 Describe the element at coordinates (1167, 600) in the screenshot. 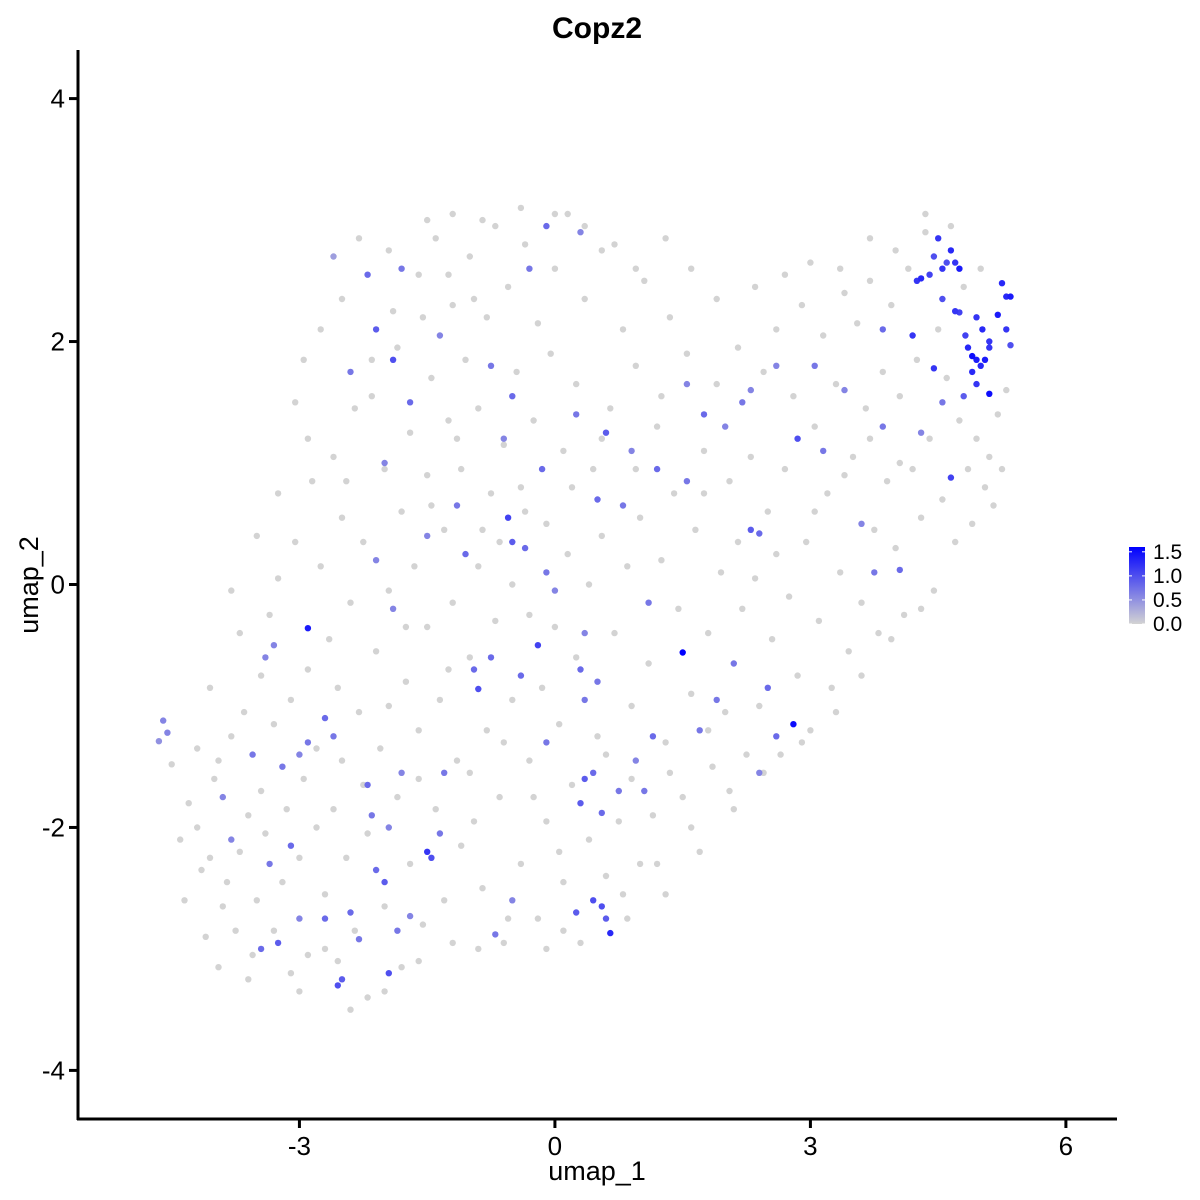

I see `legend-tick-label: 0.5` at that location.